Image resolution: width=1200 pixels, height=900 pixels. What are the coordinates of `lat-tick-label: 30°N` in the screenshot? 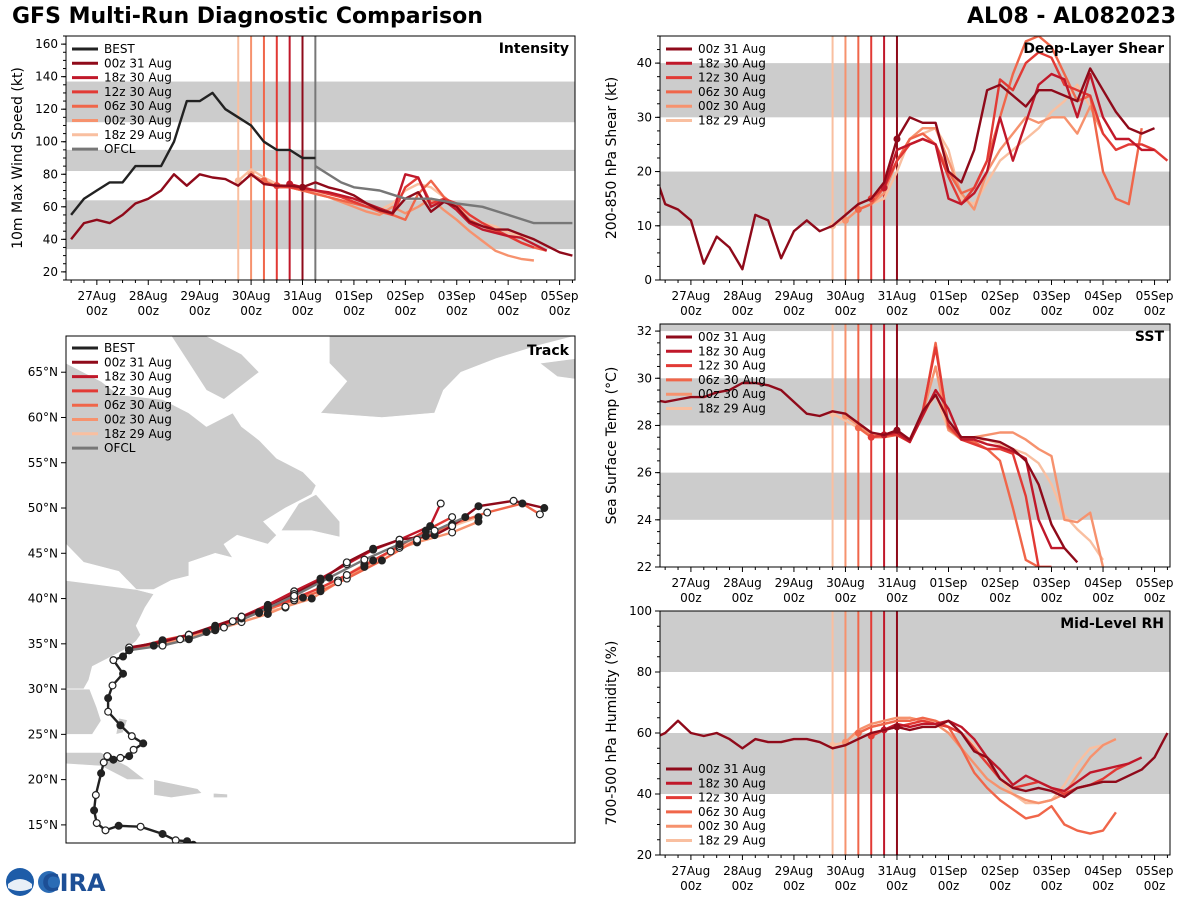 It's located at (43, 689).